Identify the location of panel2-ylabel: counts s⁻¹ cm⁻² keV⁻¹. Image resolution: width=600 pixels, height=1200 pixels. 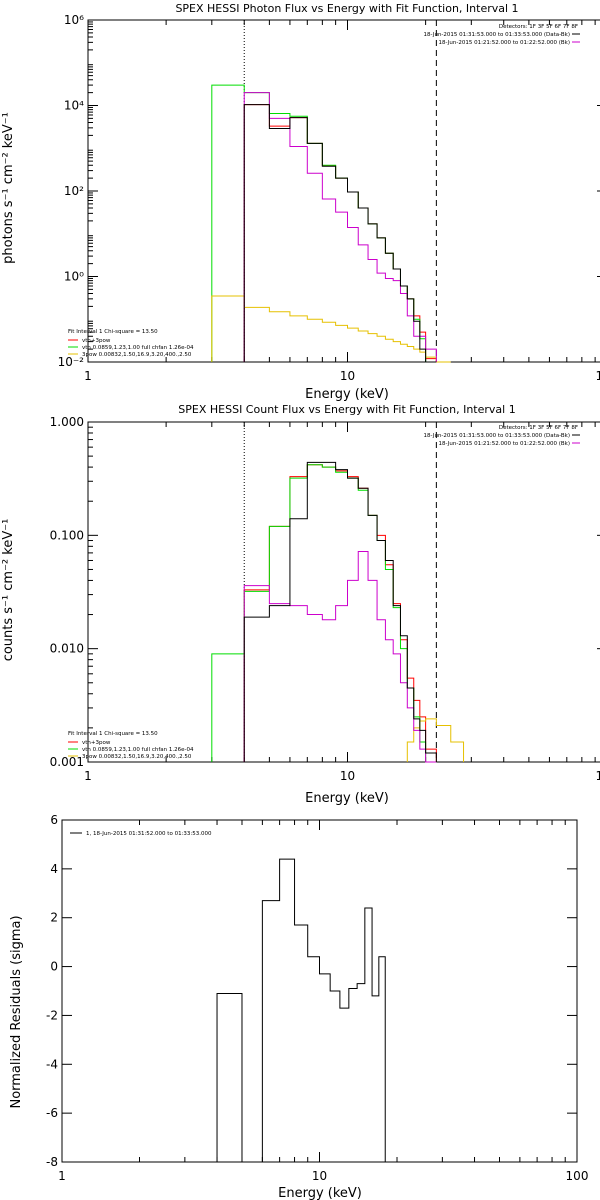
(8, 590).